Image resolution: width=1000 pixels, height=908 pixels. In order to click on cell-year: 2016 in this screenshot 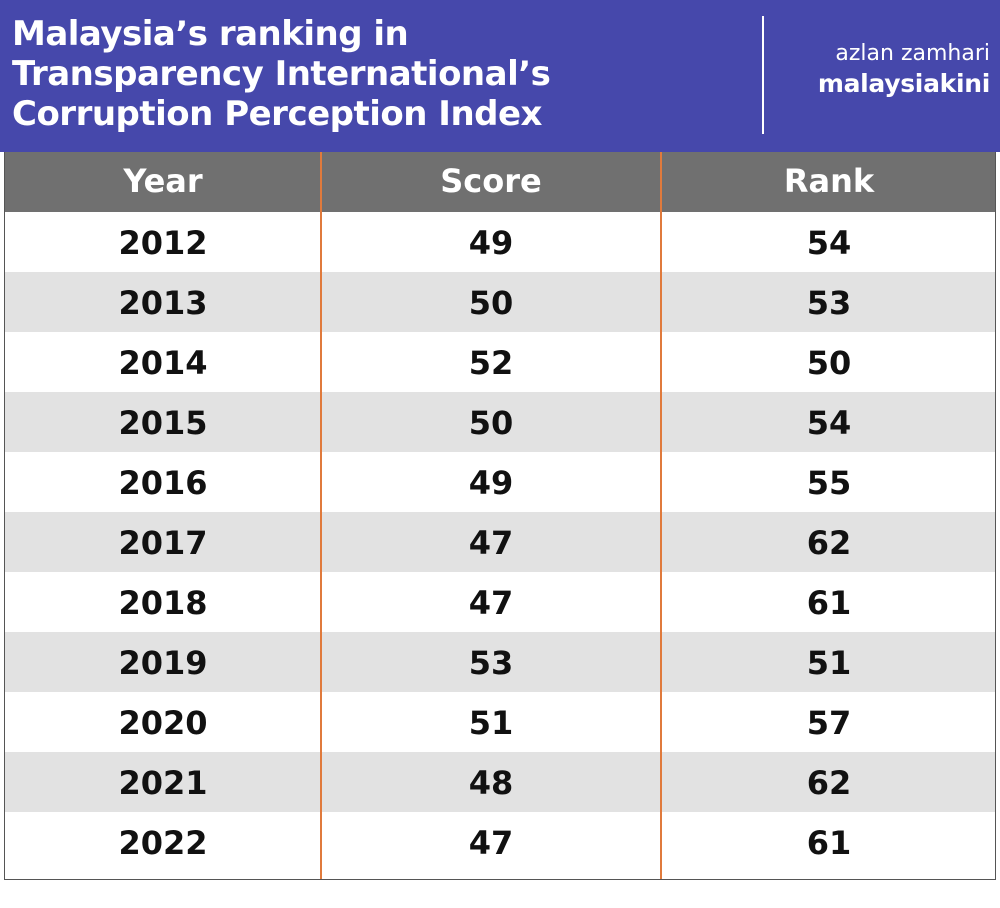, I will do `click(163, 483)`.